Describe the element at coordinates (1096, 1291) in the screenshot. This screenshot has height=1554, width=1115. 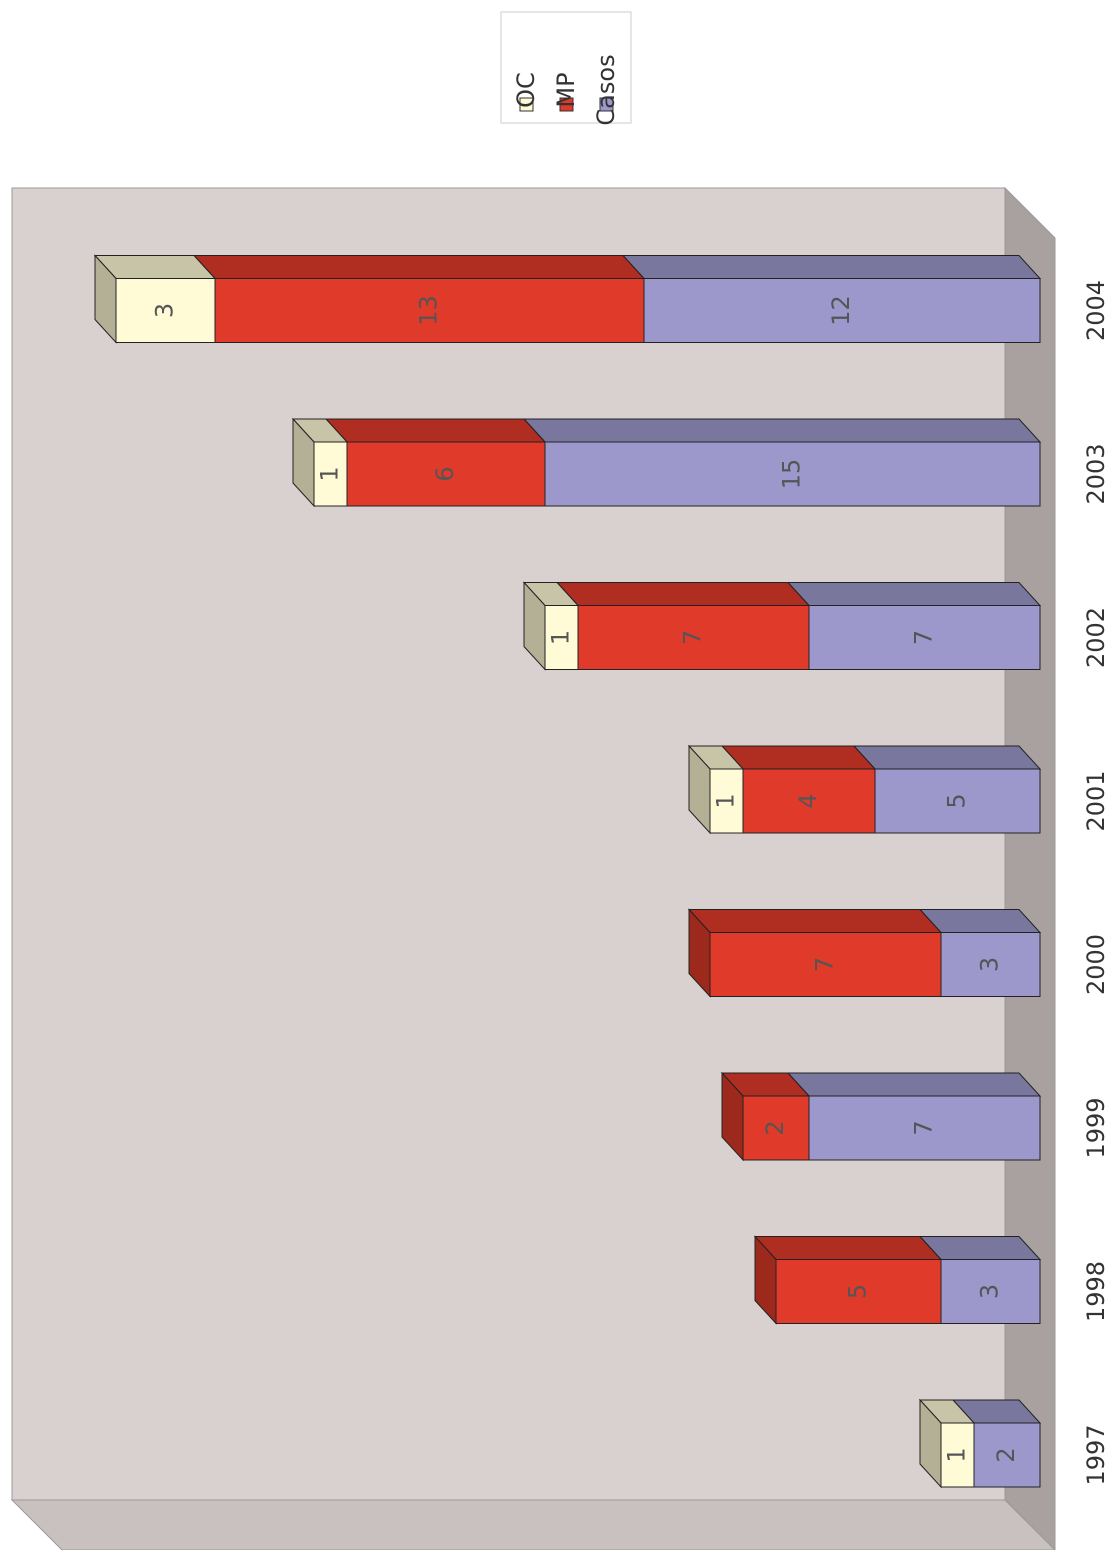
I see `x-tick-label: 1998` at that location.